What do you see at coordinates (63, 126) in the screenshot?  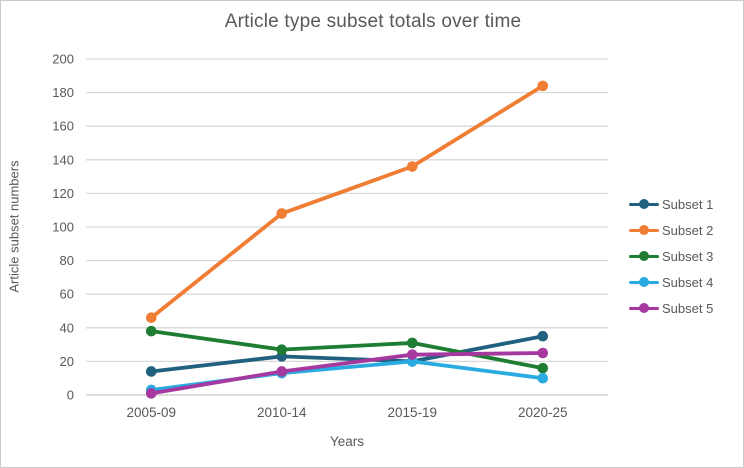 I see `y-tick-label: 160` at bounding box center [63, 126].